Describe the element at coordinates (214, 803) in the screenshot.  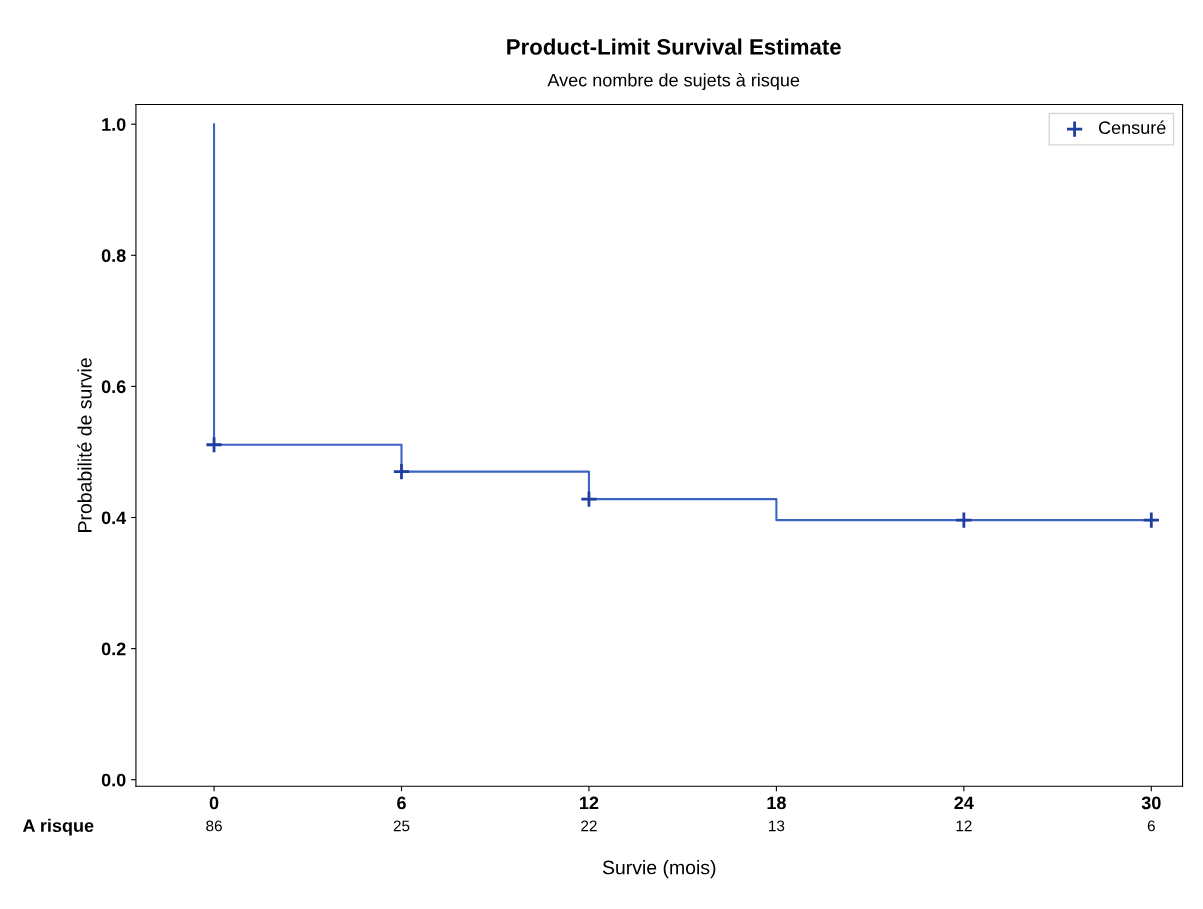
I see `x-tick-label: 0` at that location.